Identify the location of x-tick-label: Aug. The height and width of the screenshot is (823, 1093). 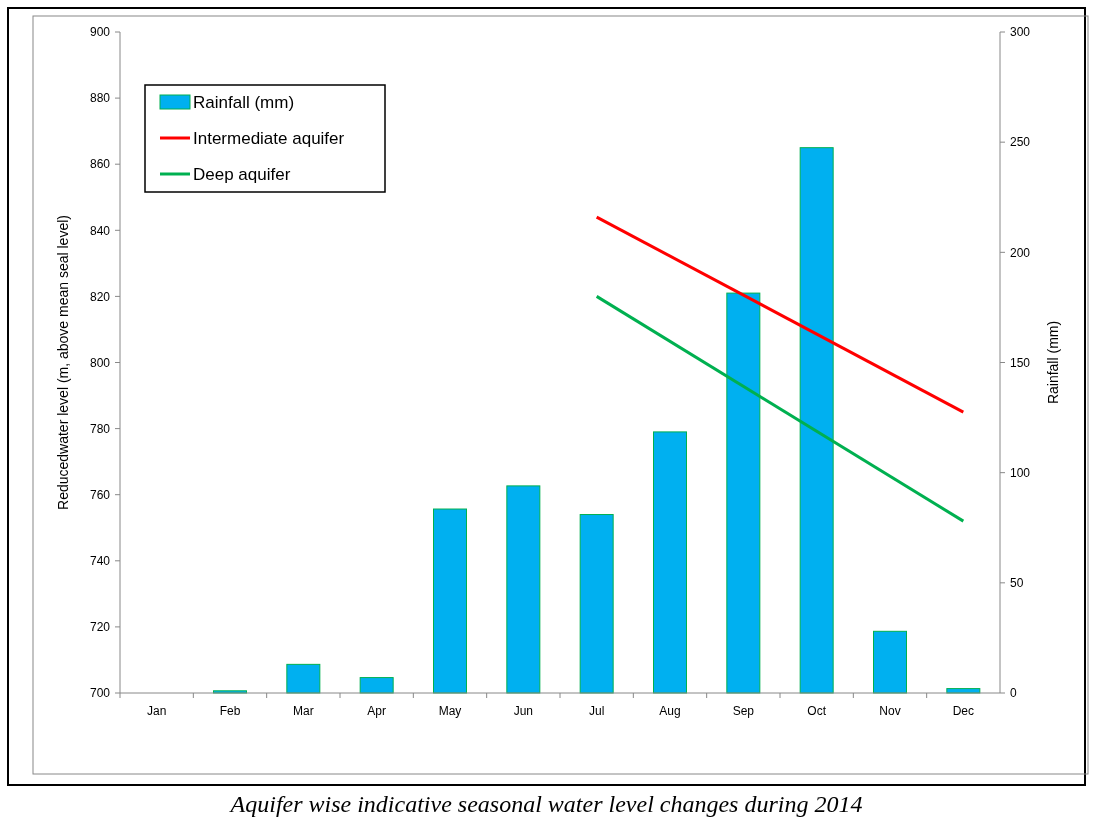
(670, 711).